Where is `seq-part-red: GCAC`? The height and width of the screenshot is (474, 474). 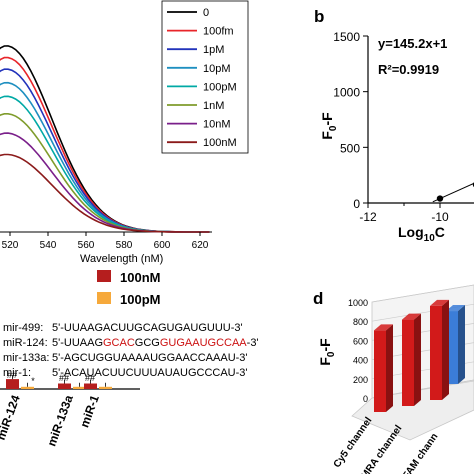
seq-part-red: GCAC is located at coordinates (119, 343).